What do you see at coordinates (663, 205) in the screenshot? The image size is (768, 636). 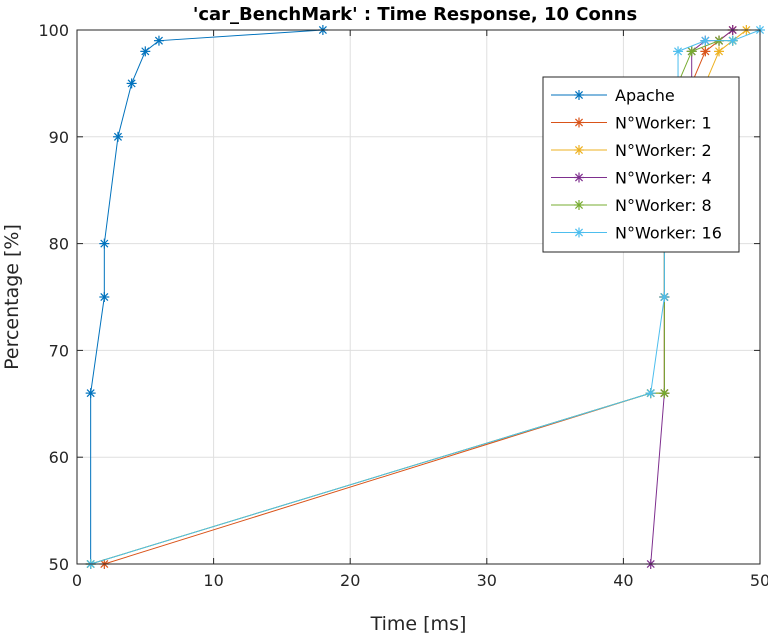 I see `legend-label: N°Worker: 8` at bounding box center [663, 205].